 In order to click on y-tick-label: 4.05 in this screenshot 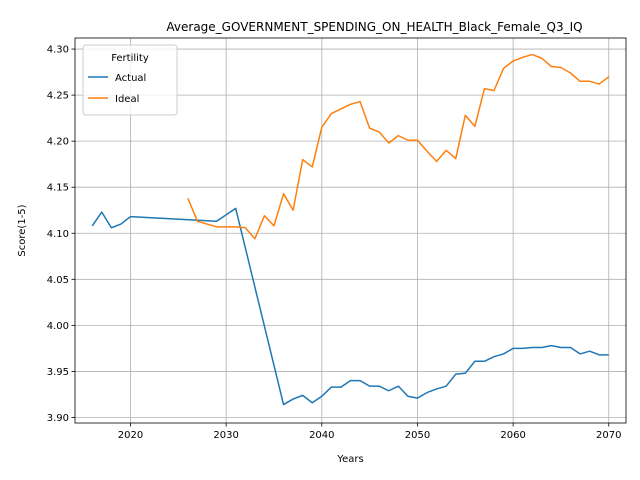, I will do `click(58, 280)`.